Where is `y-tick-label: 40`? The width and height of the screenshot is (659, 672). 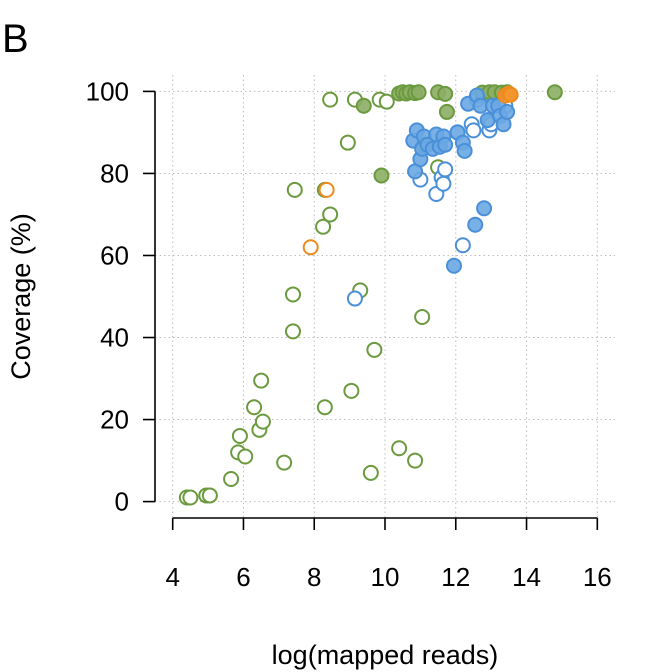 y-tick-label: 40 is located at coordinates (114, 338).